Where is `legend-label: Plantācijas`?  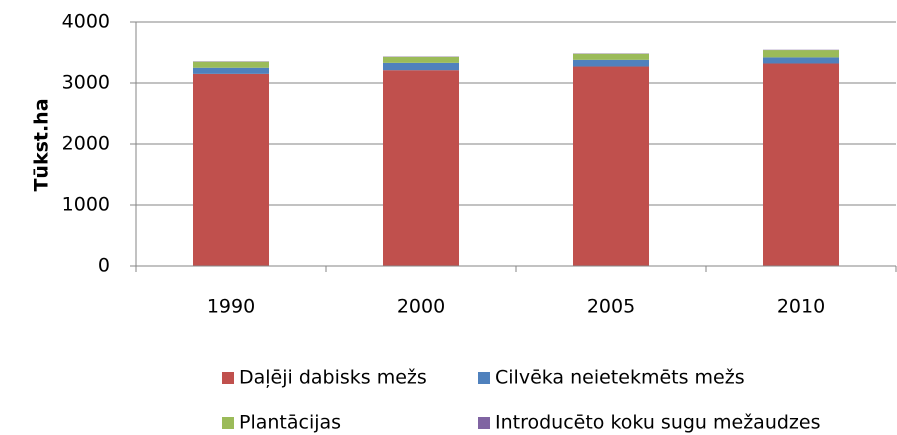 legend-label: Plantācijas is located at coordinates (290, 423).